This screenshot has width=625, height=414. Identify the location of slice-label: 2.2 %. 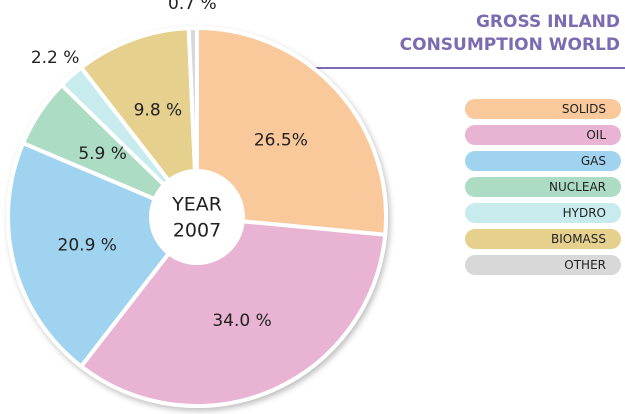
(55, 58).